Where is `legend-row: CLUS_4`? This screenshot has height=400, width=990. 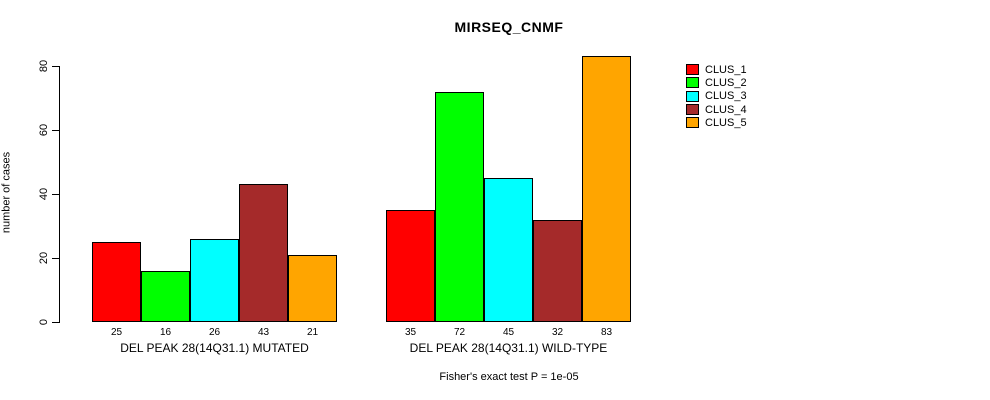 legend-row: CLUS_4 is located at coordinates (716, 109).